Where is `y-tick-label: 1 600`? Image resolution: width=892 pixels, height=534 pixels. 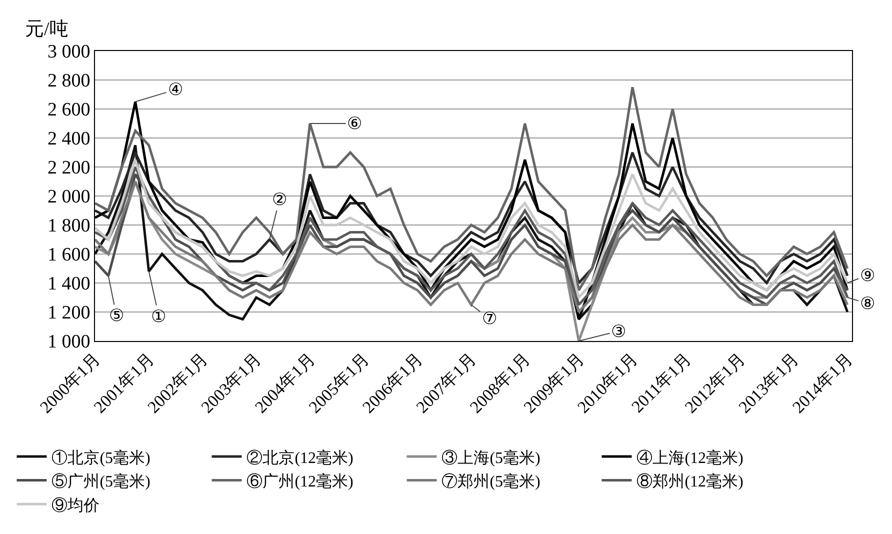 y-tick-label: 1 600 is located at coordinates (68, 255).